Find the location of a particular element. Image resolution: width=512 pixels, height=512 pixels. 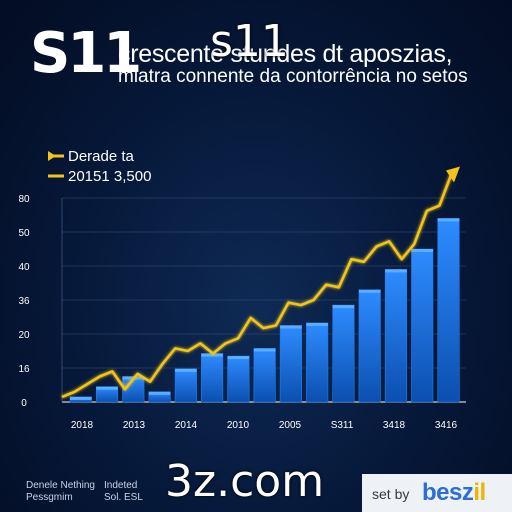

x-tick-label: 2005 is located at coordinates (290, 425).